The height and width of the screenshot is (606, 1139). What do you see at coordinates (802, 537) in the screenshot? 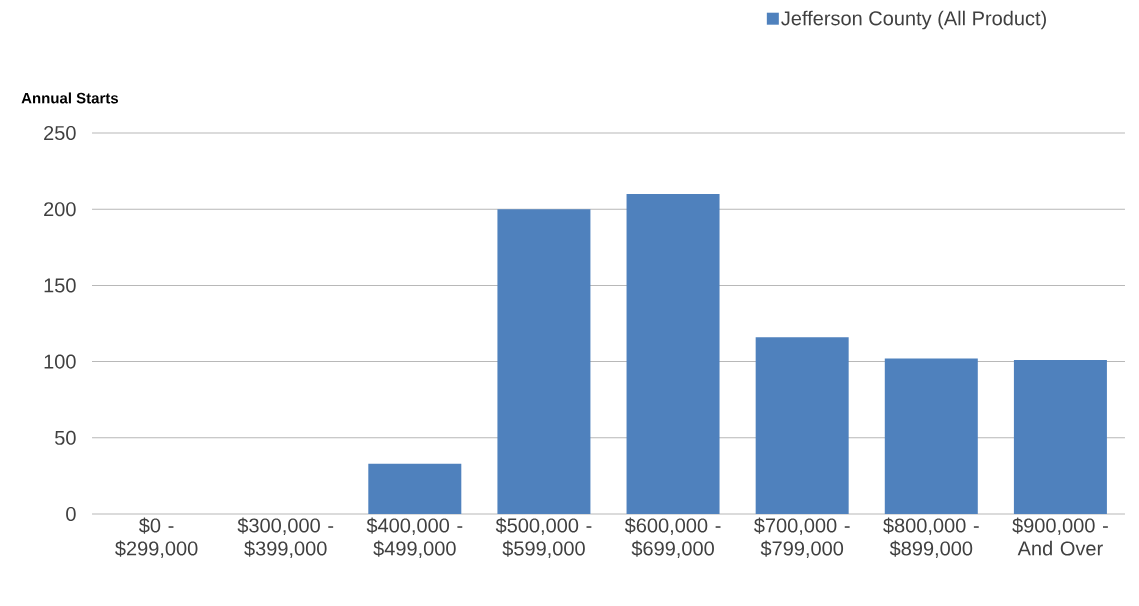
I see `x-tick-label: $700,000 - $799,000` at bounding box center [802, 537].